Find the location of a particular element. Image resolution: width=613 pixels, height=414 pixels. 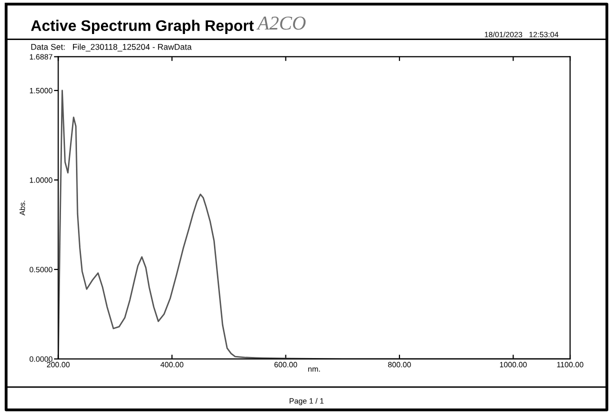

chart-title: Active Spectrum Graph Report is located at coordinates (142, 27).